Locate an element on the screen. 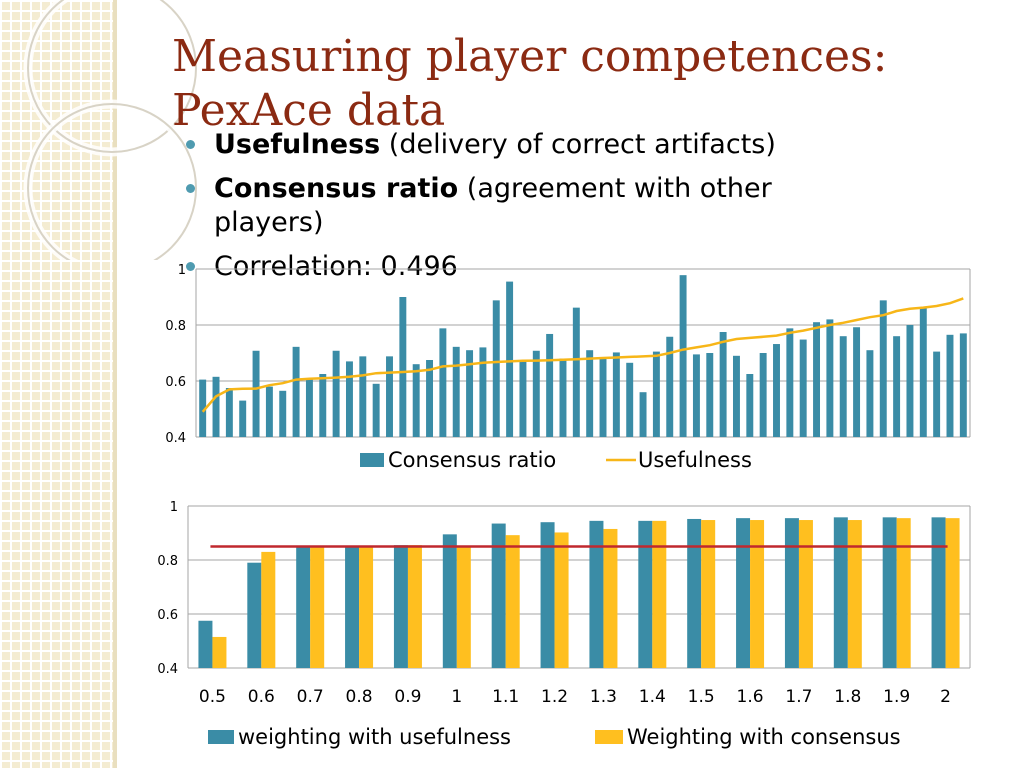 The image size is (1024, 768). legend-label-consensus-weighting: Weighting with consensus is located at coordinates (764, 737).